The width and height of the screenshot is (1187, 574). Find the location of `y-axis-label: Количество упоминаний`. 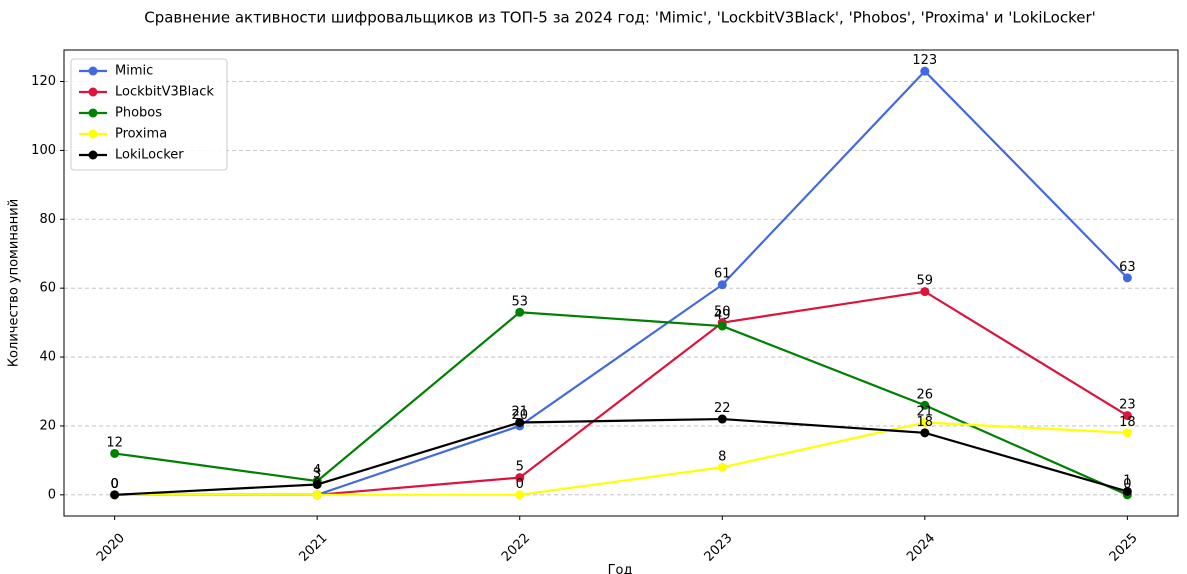

y-axis-label: Количество упоминаний is located at coordinates (14, 283).